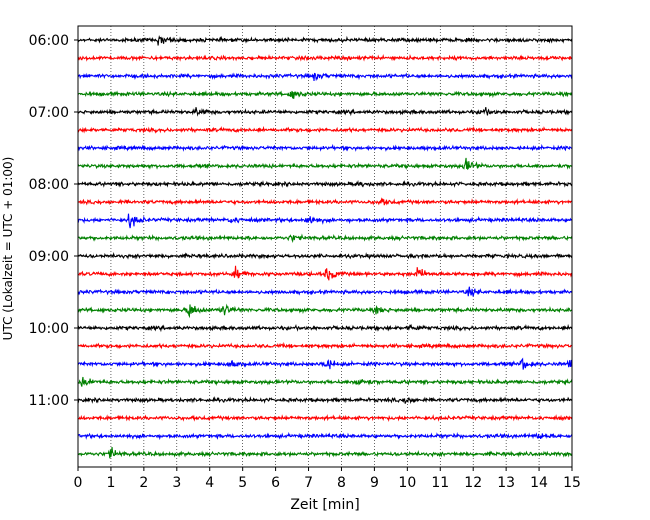 This screenshot has height=520, width=650. Describe the element at coordinates (242, 483) in the screenshot. I see `x-tick-label: 5` at that location.